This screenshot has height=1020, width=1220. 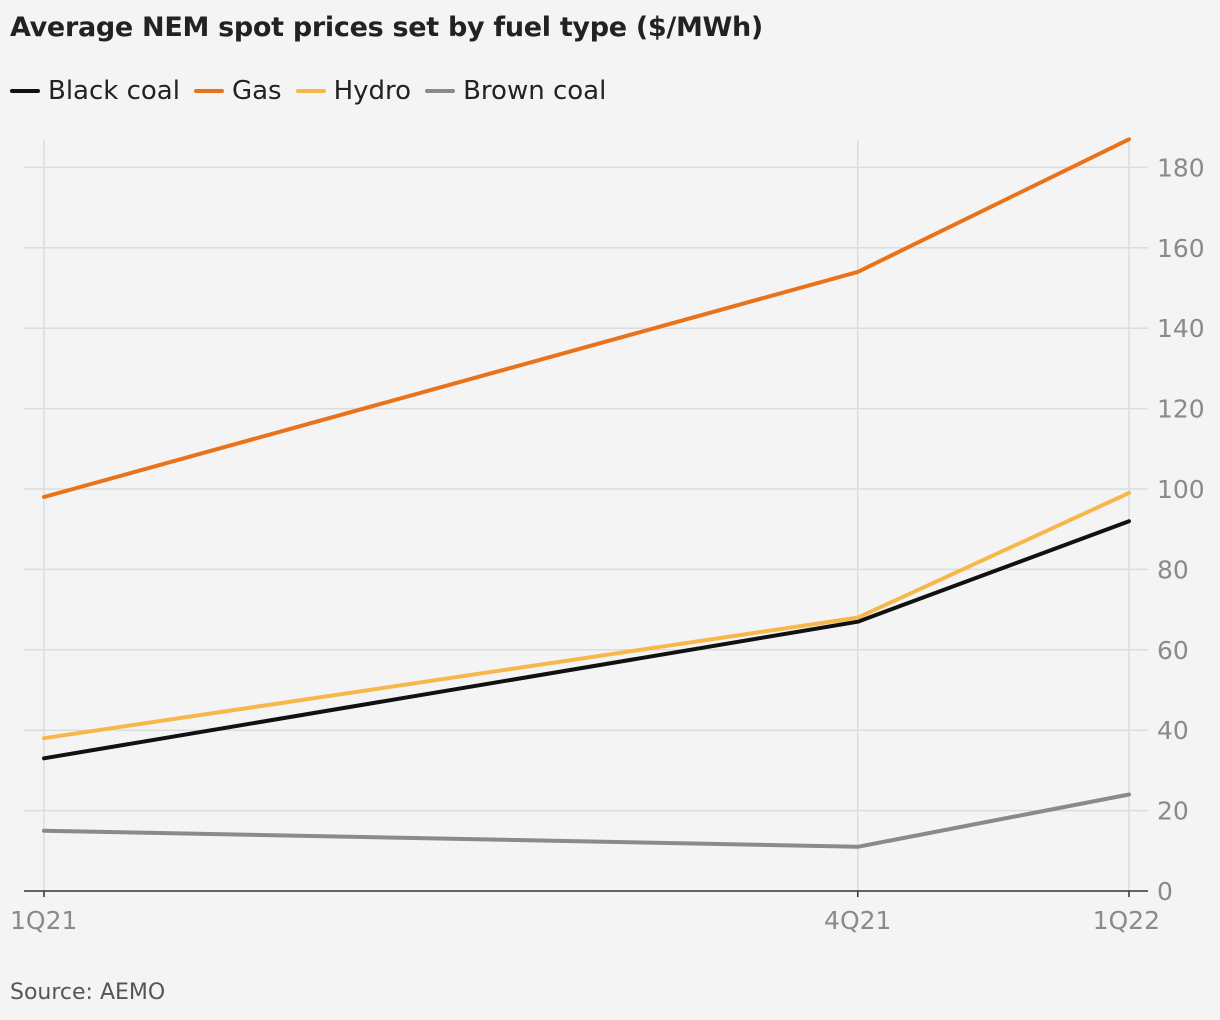 I want to click on legend-item-black-coal: Black coal, so click(x=95, y=91).